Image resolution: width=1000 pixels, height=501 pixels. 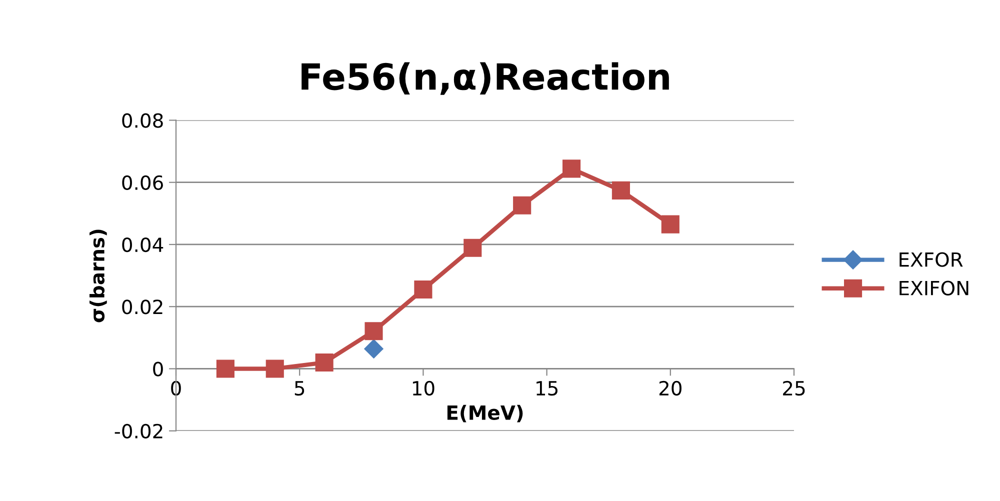 What do you see at coordinates (547, 388) in the screenshot?
I see `x-tick-label: 15` at bounding box center [547, 388].